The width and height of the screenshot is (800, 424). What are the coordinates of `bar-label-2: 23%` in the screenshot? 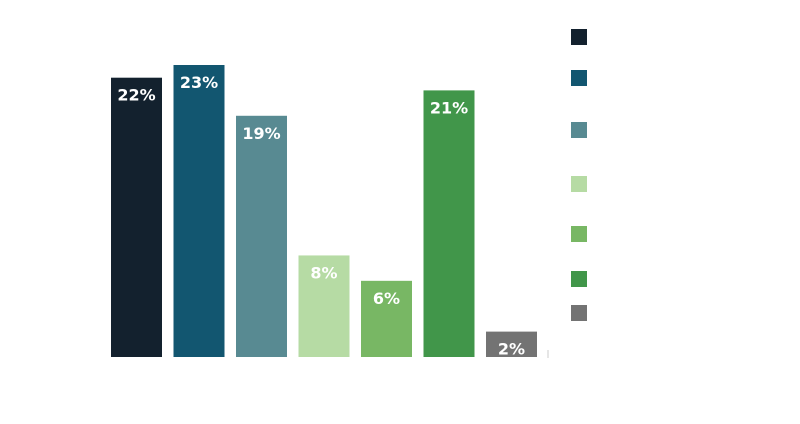 It's located at (199, 82).